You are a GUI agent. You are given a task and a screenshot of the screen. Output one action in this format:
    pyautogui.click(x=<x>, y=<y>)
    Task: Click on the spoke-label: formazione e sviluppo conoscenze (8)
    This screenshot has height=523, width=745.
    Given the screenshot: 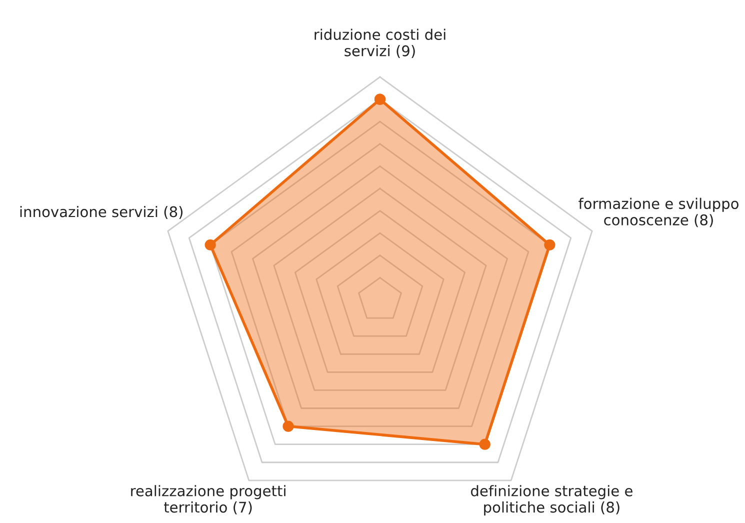 What is the action you would take?
    pyautogui.click(x=658, y=213)
    